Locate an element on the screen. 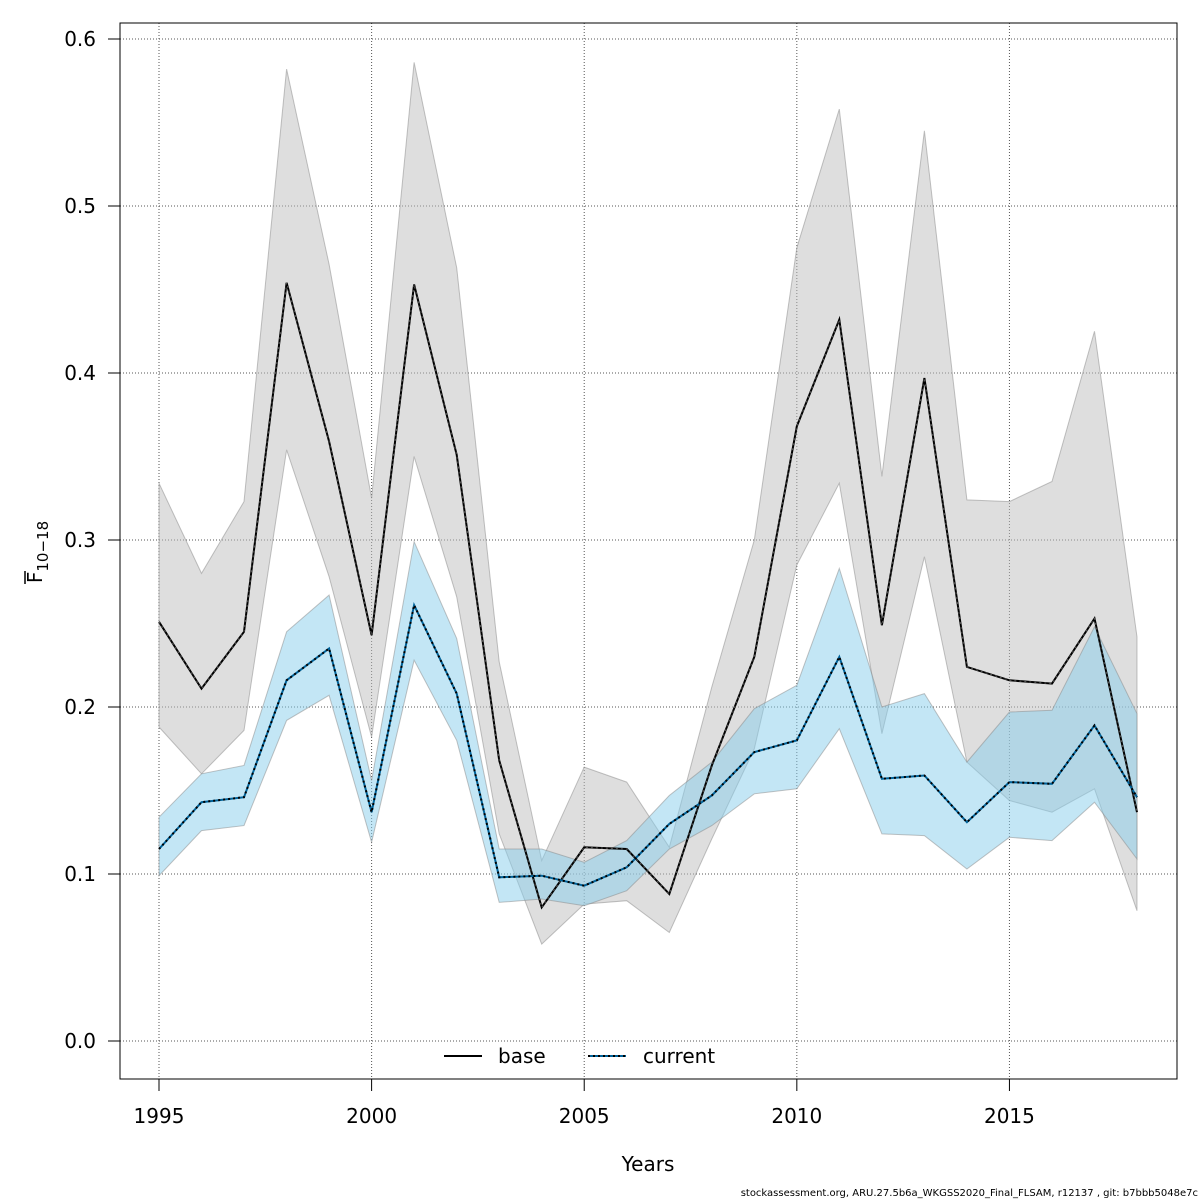 This screenshot has height=1200, width=1200. x-tick-label: 2000 is located at coordinates (371, 1116).